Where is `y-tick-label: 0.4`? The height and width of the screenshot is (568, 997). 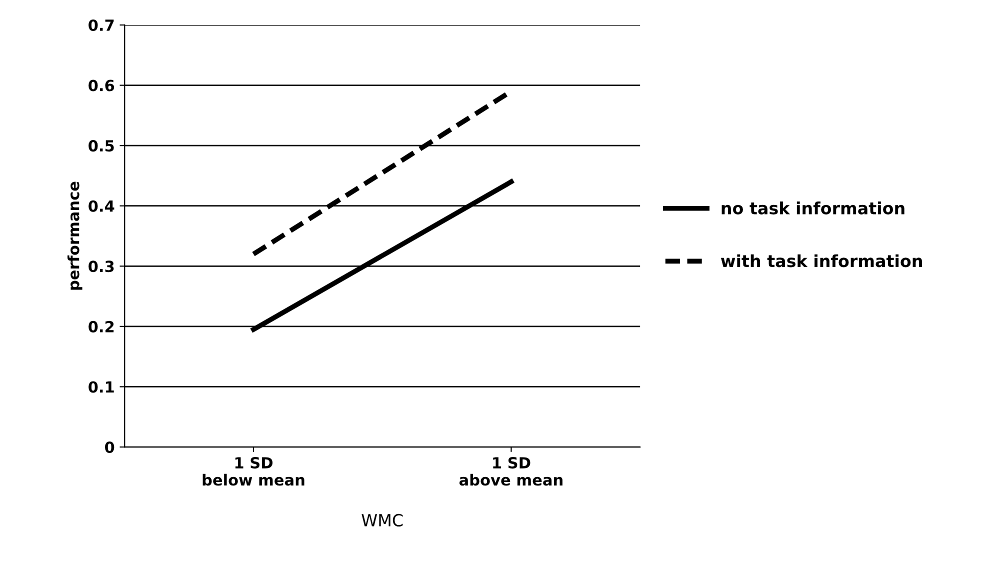
y-tick-label: 0.4 is located at coordinates (101, 206).